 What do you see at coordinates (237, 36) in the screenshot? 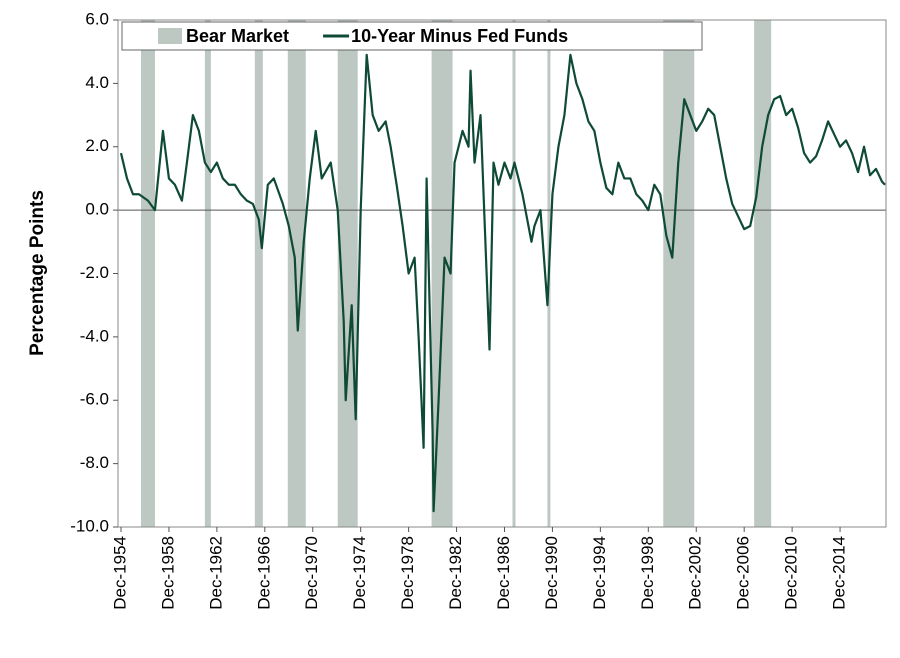
I see `legend-label: Bear Market` at bounding box center [237, 36].